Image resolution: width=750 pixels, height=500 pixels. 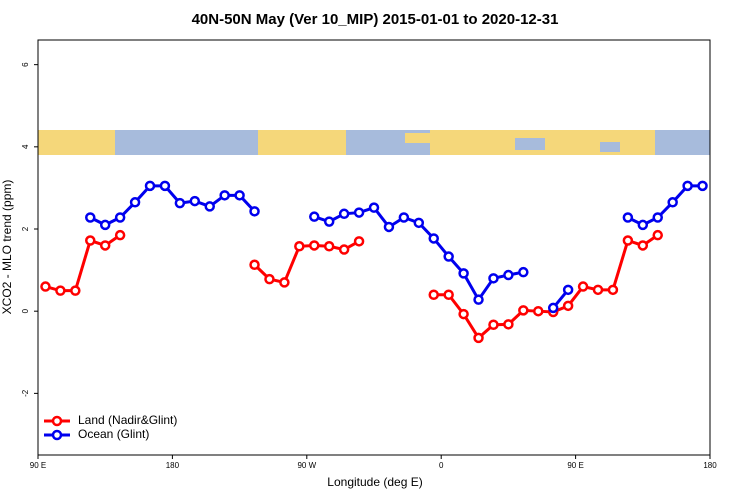 I want to click on x-tick-label: 0, so click(x=441, y=465).